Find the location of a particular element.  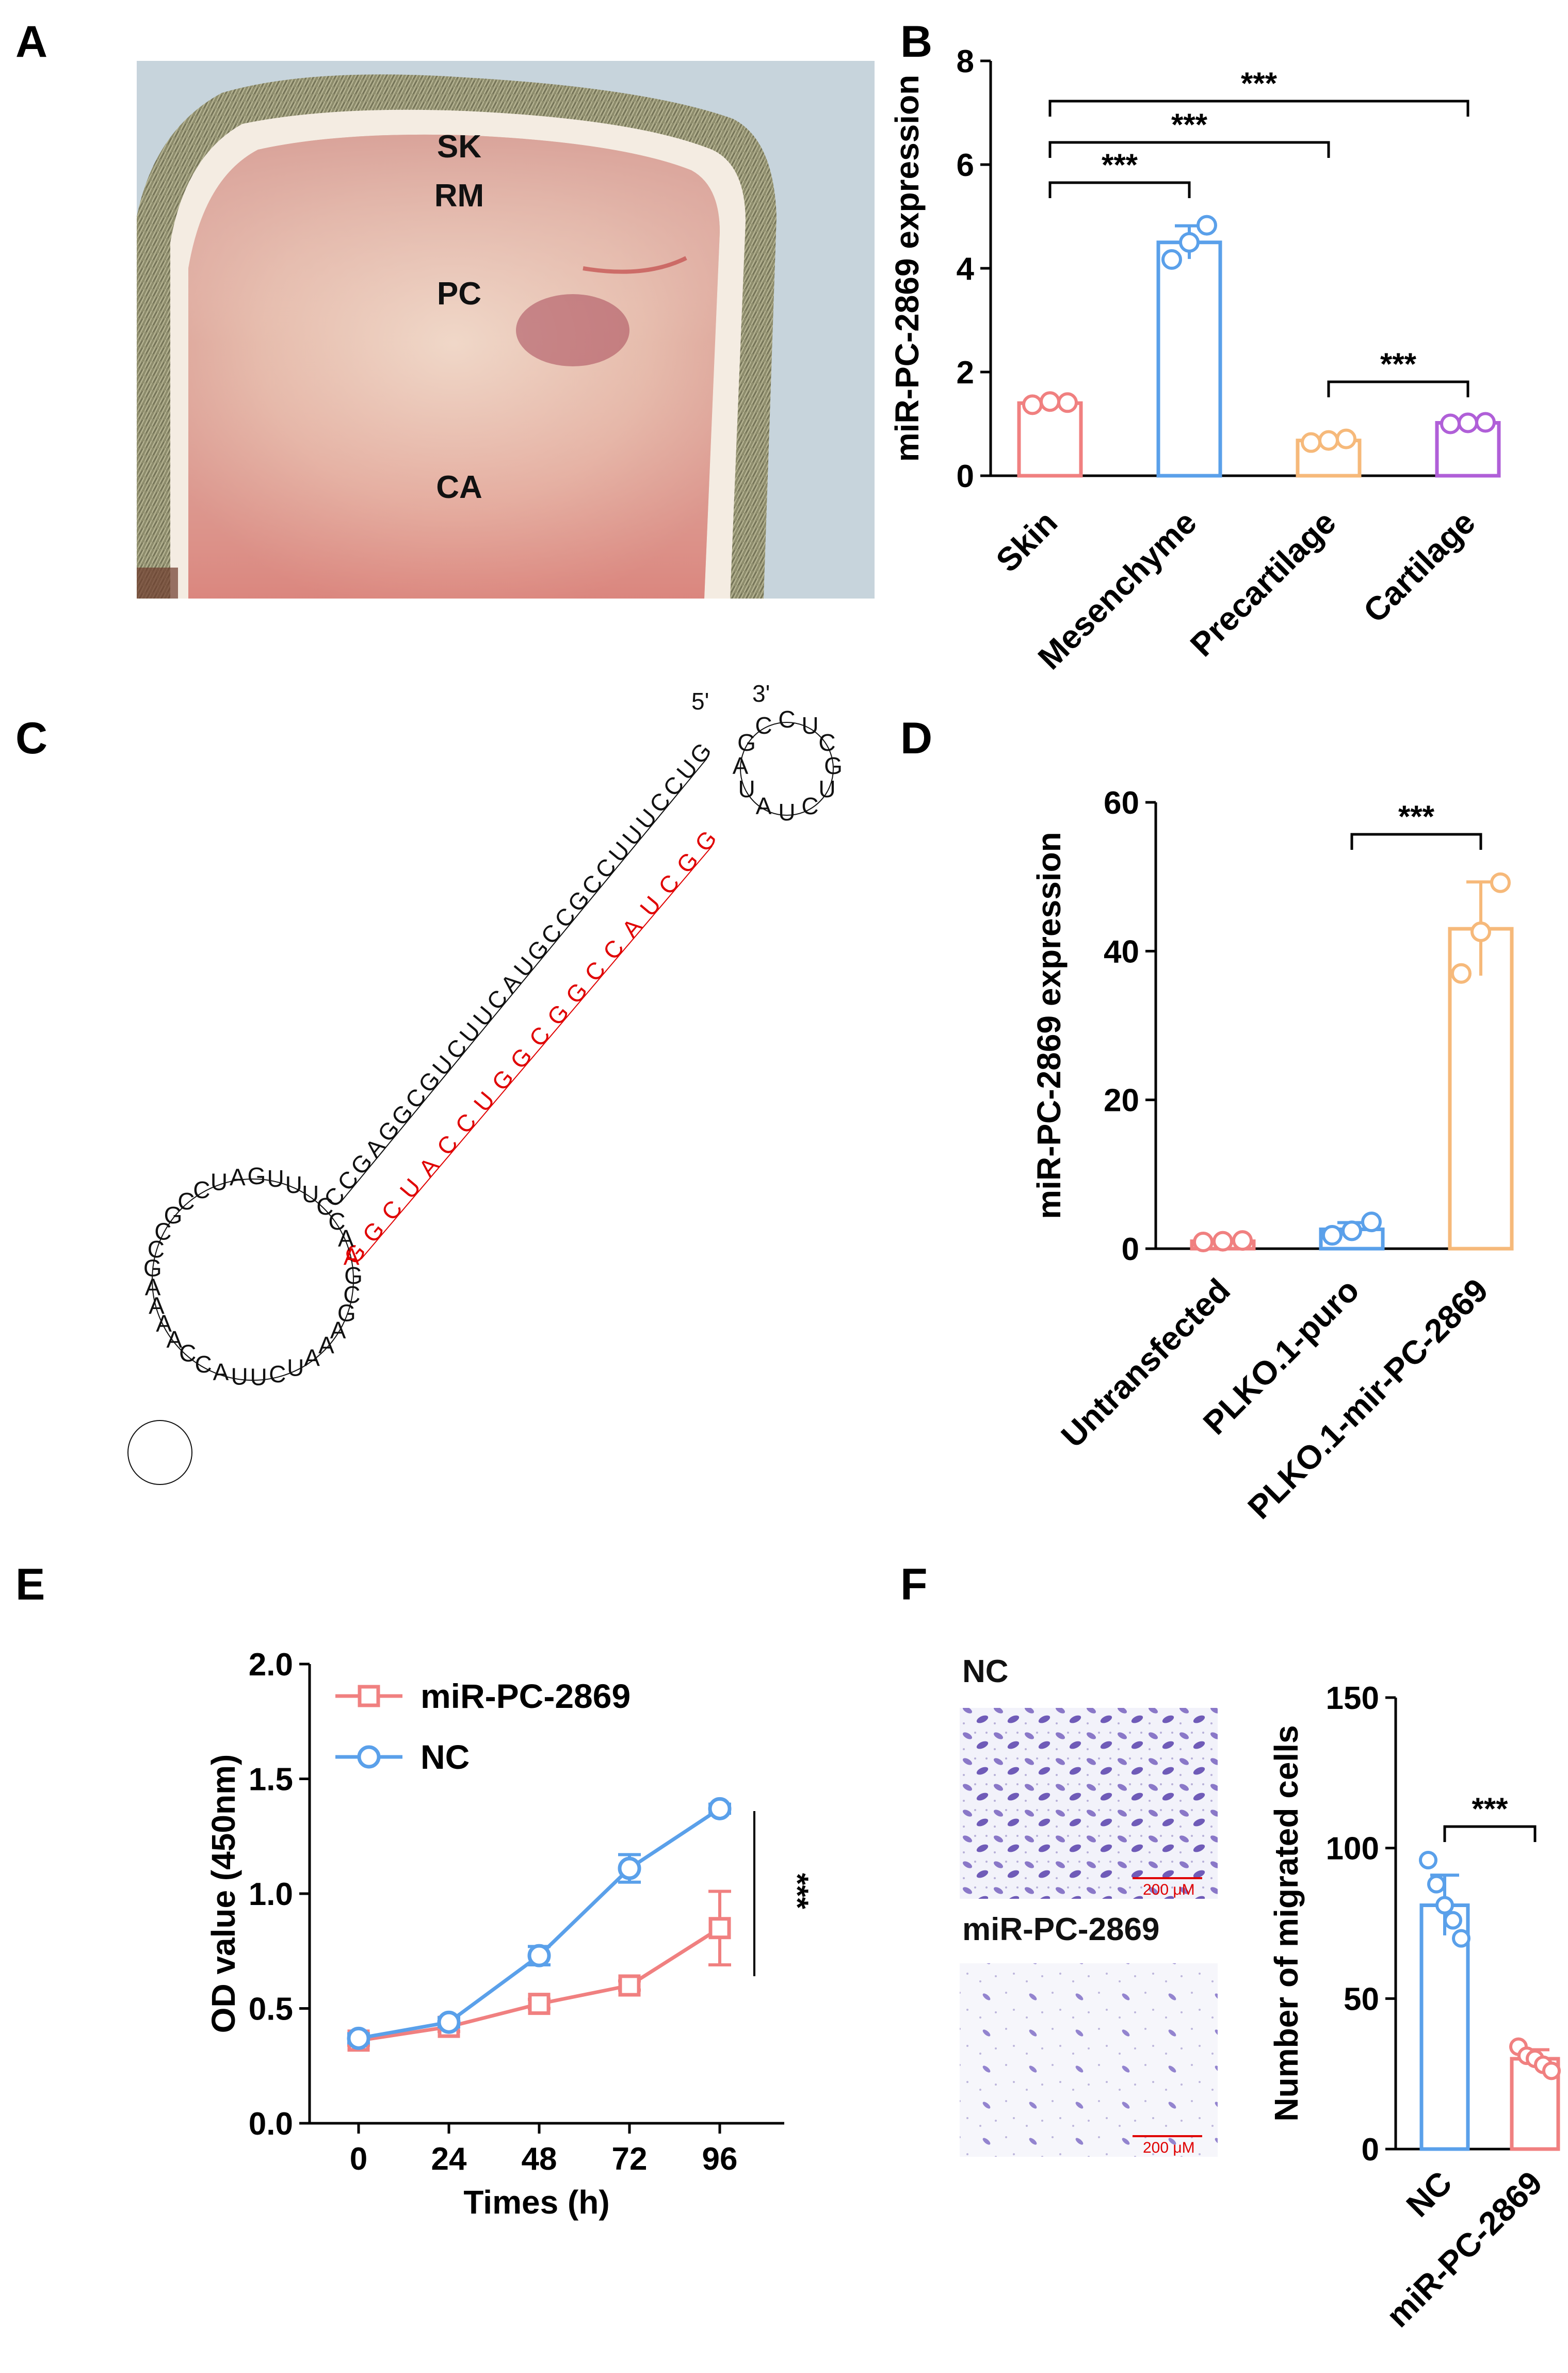

panel-label-d: D is located at coordinates (916, 738).